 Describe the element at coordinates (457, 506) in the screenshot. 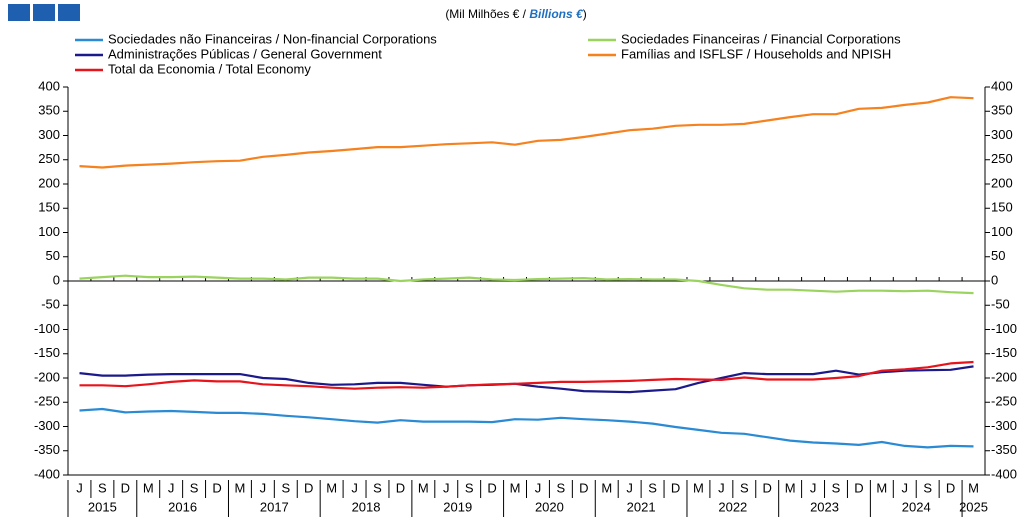

I see `year-label: 2019` at that location.